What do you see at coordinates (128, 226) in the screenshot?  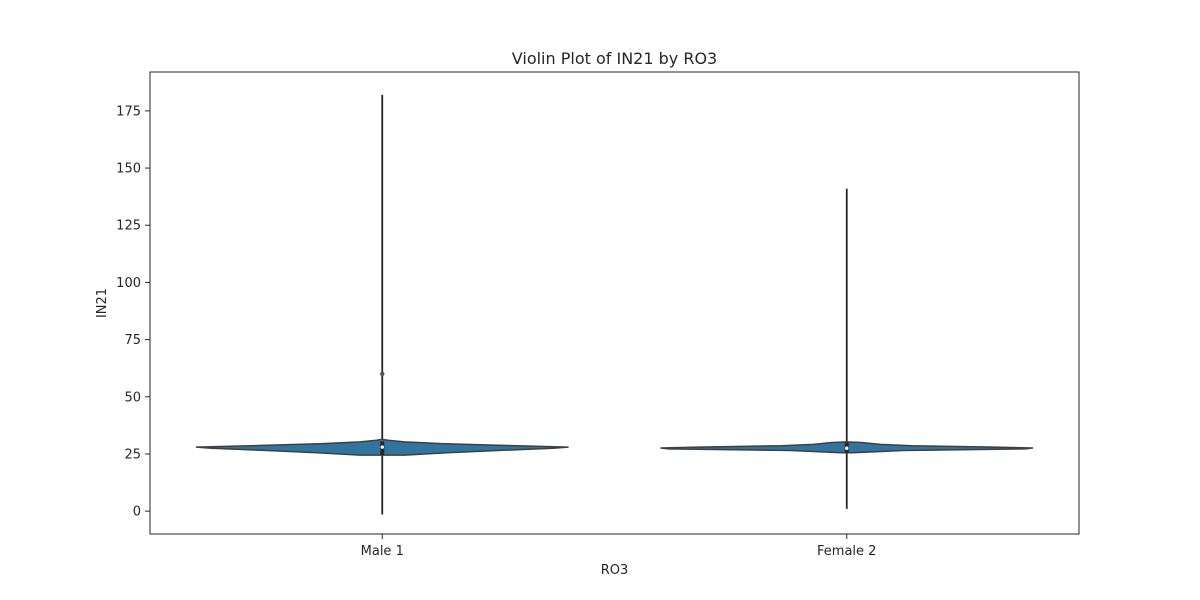 I see `y-tick-label: 125` at bounding box center [128, 226].